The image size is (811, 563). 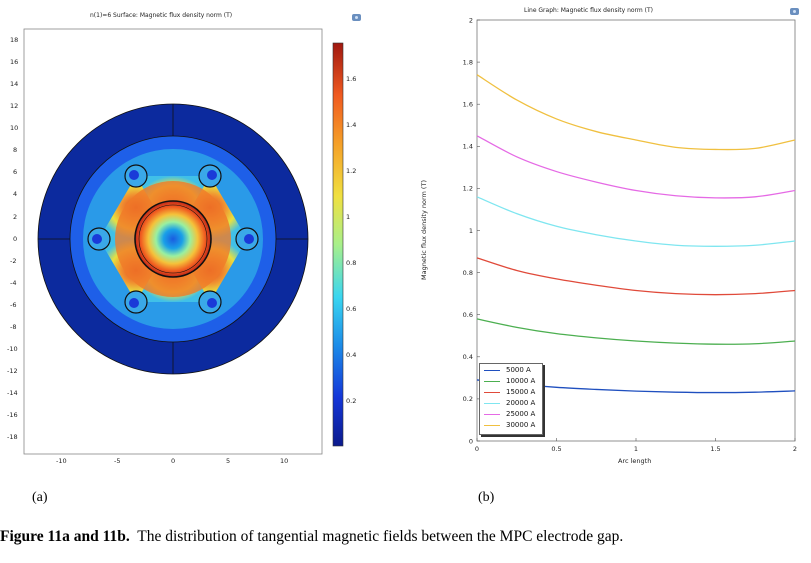 What do you see at coordinates (13, 305) in the screenshot?
I see `y-tick-label: -6` at bounding box center [13, 305].